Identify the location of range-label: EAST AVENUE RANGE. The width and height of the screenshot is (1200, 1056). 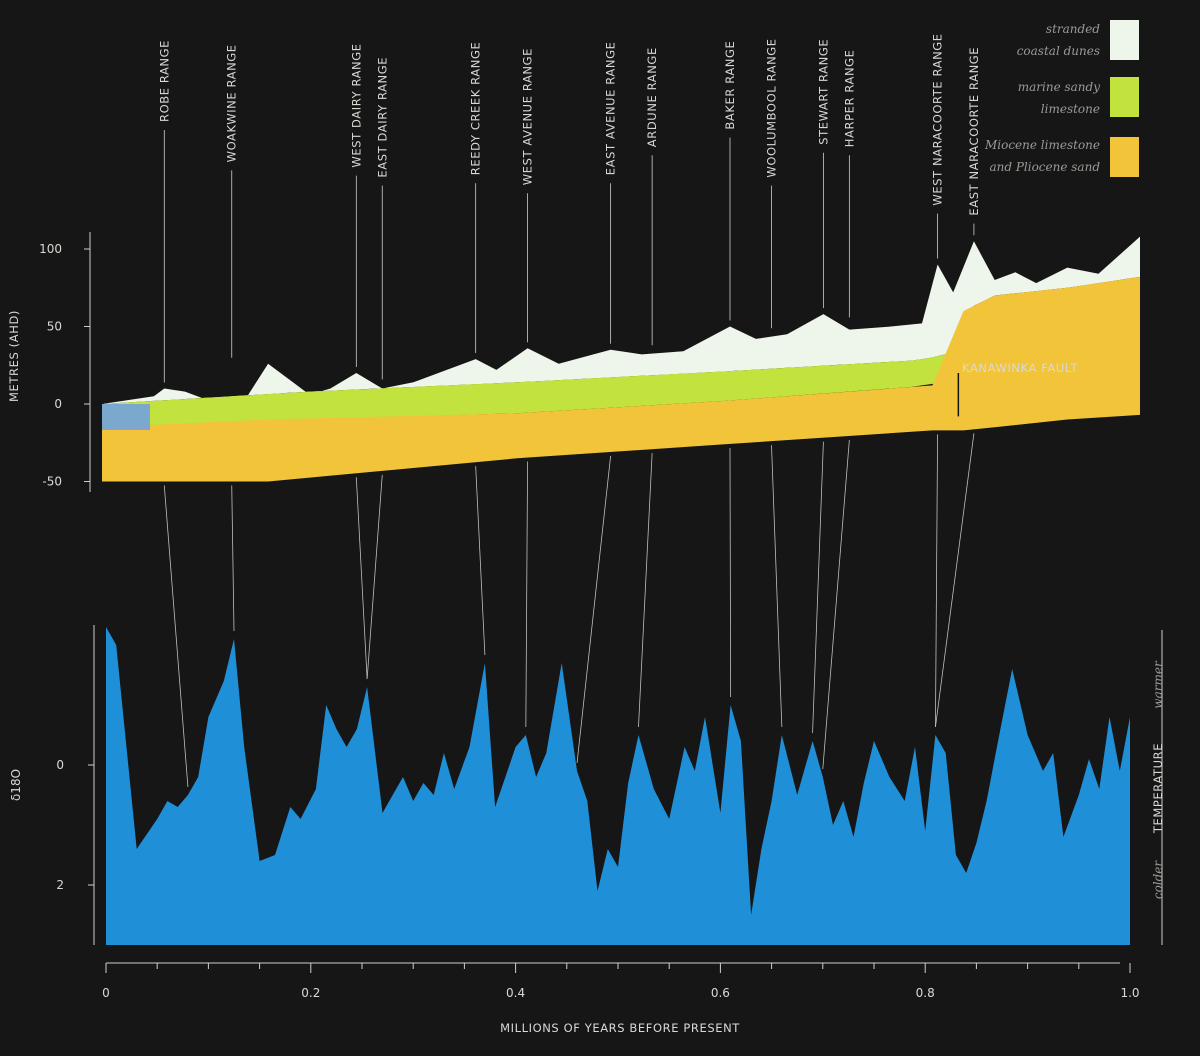
(611, 108).